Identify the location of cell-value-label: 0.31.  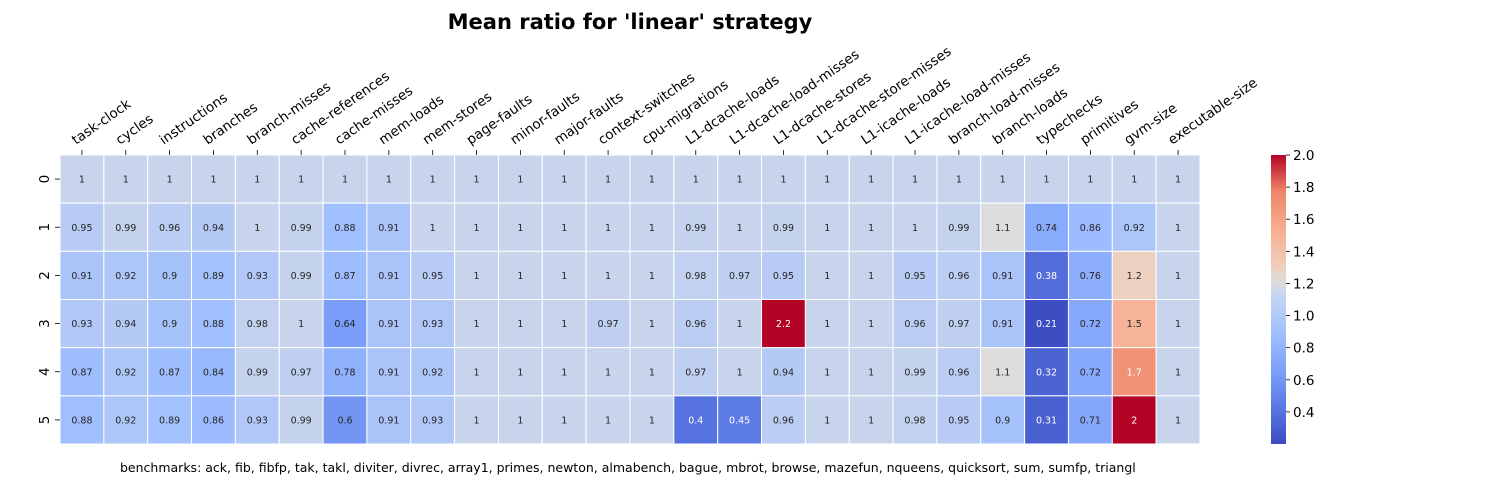
(1046, 420).